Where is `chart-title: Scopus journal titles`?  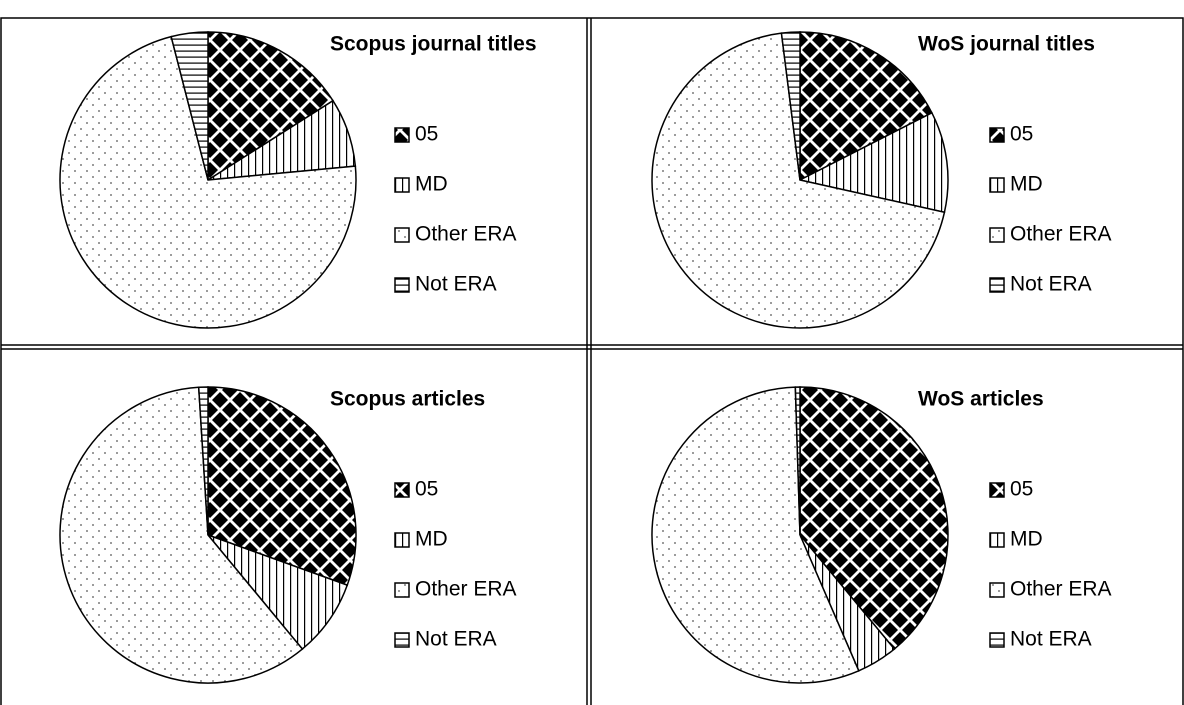
chart-title: Scopus journal titles is located at coordinates (433, 44).